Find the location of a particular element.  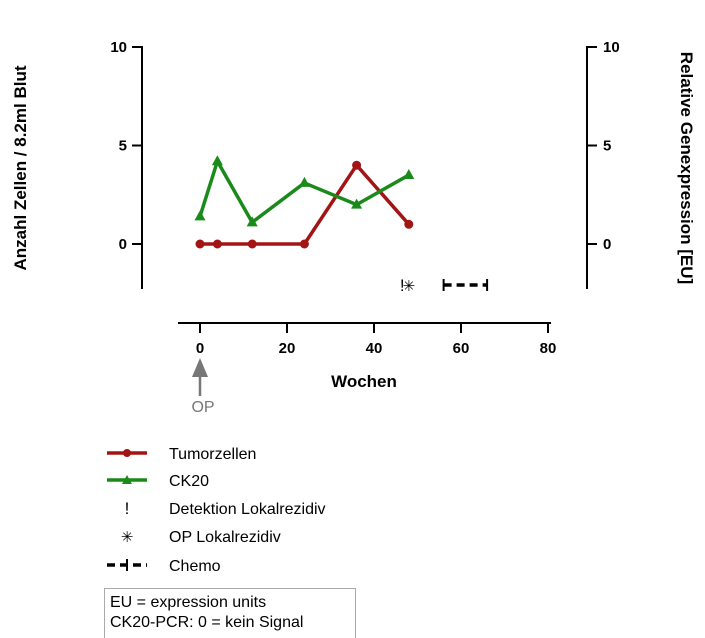

legend-label-ck20: CK20 is located at coordinates (189, 481).